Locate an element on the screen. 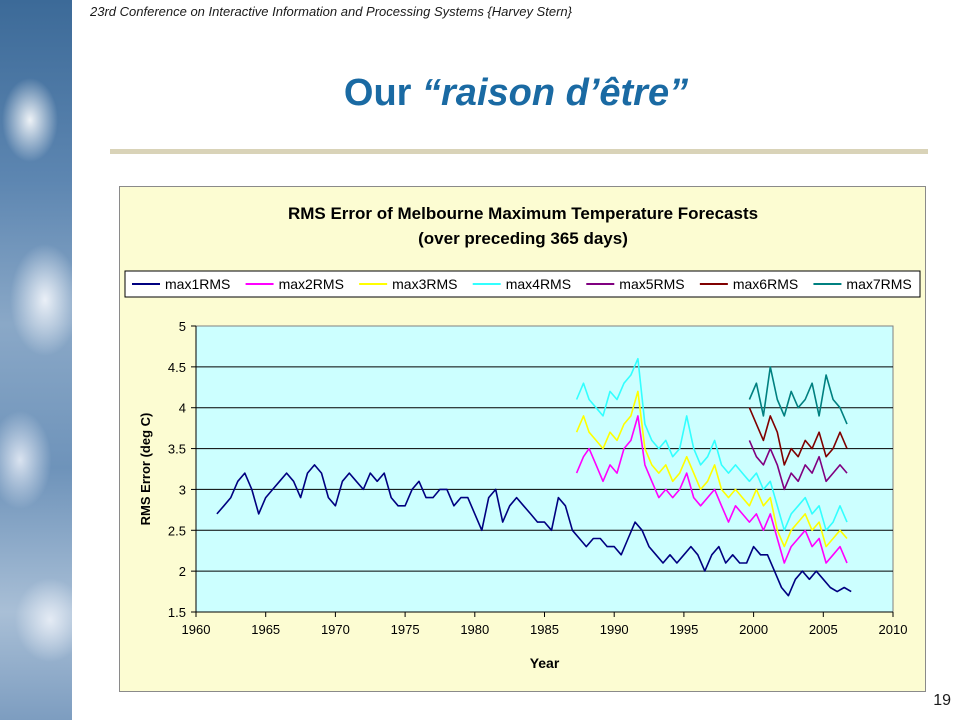 Image resolution: width=960 pixels, height=720 pixels. x-tick-label-2000: 2000 is located at coordinates (753, 629).